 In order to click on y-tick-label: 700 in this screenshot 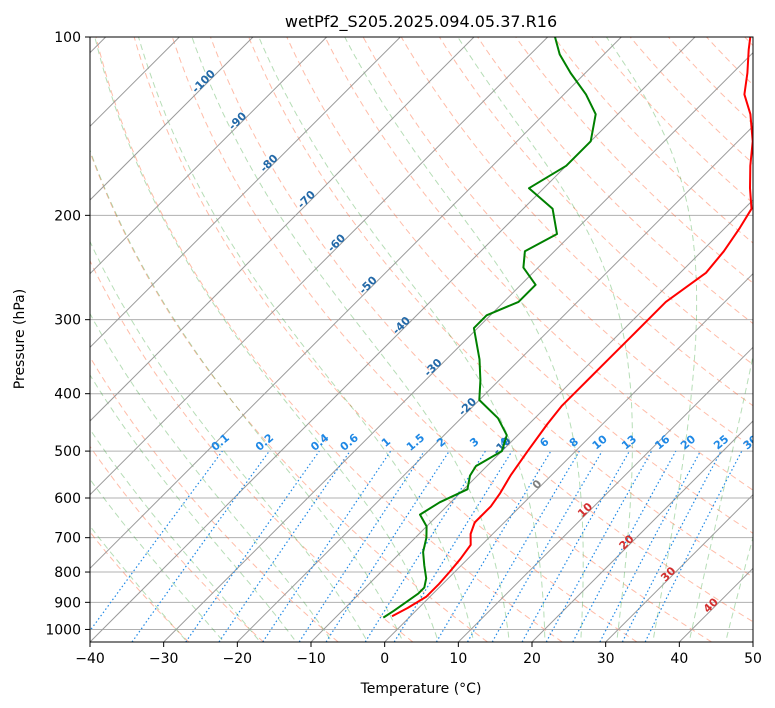, I will do `click(67, 539)`.